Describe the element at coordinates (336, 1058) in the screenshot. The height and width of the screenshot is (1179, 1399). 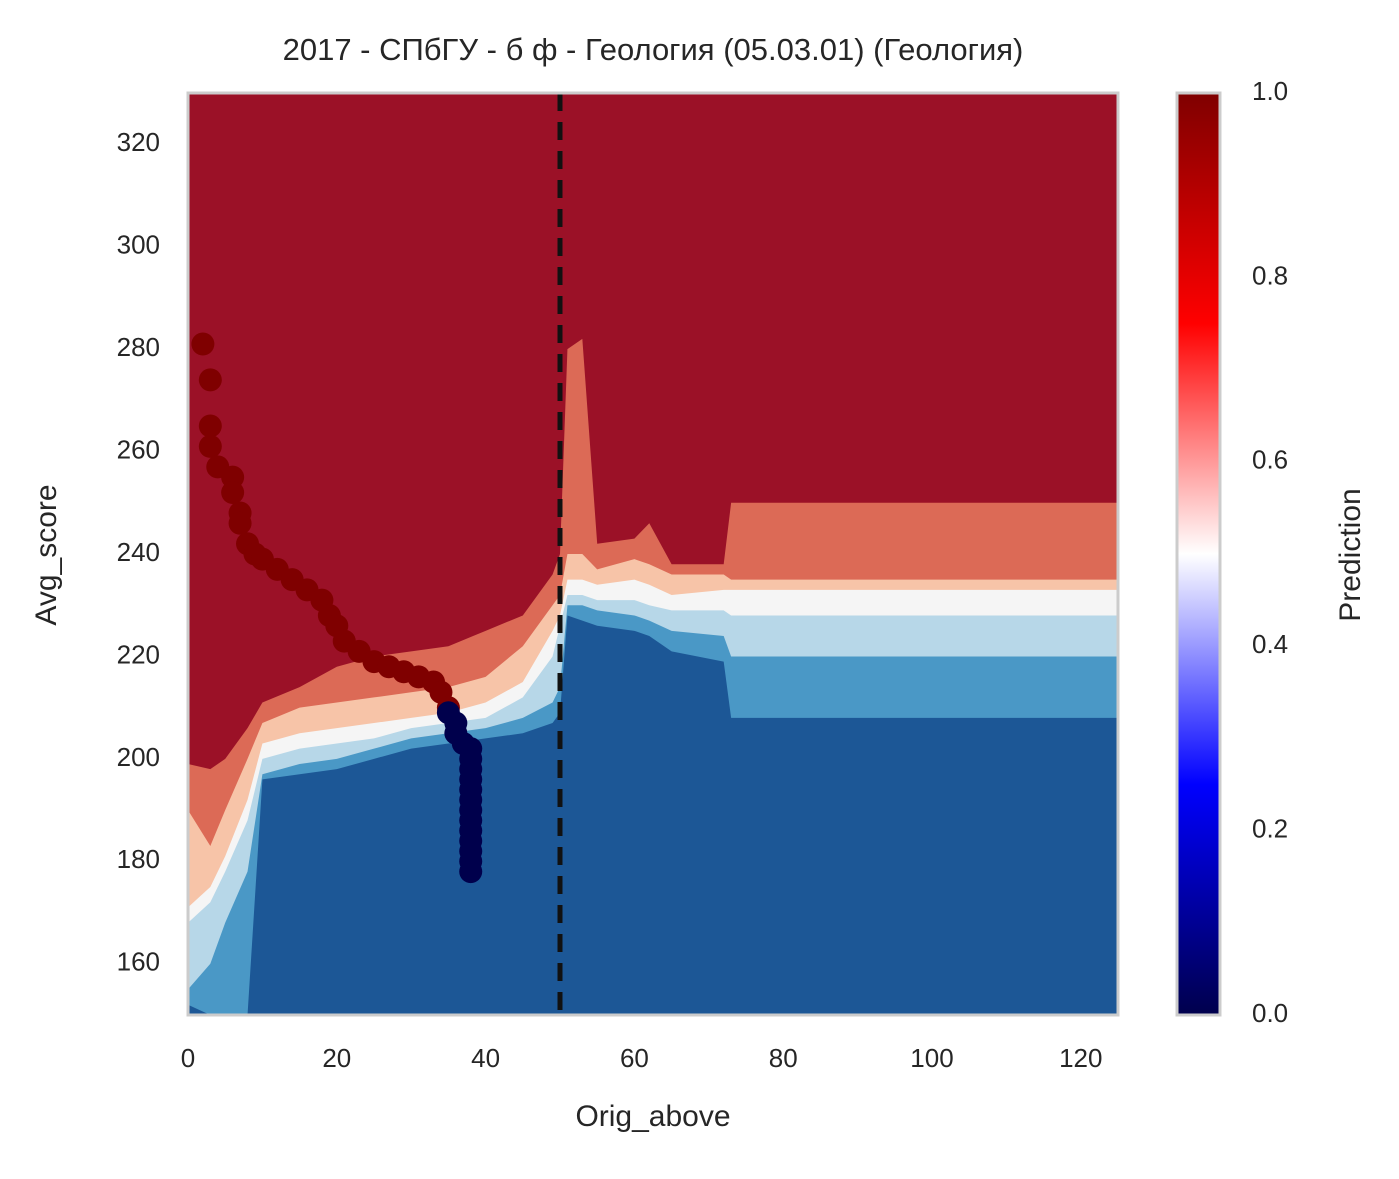
I see `x-tick-label: 20` at that location.